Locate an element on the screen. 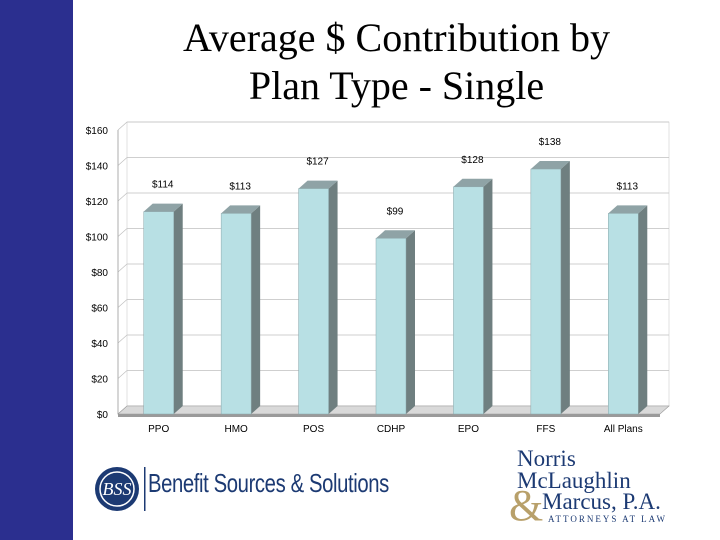 Image resolution: width=720 pixels, height=540 pixels. nmm-line-3: Marcus, P.A. is located at coordinates (601, 501).